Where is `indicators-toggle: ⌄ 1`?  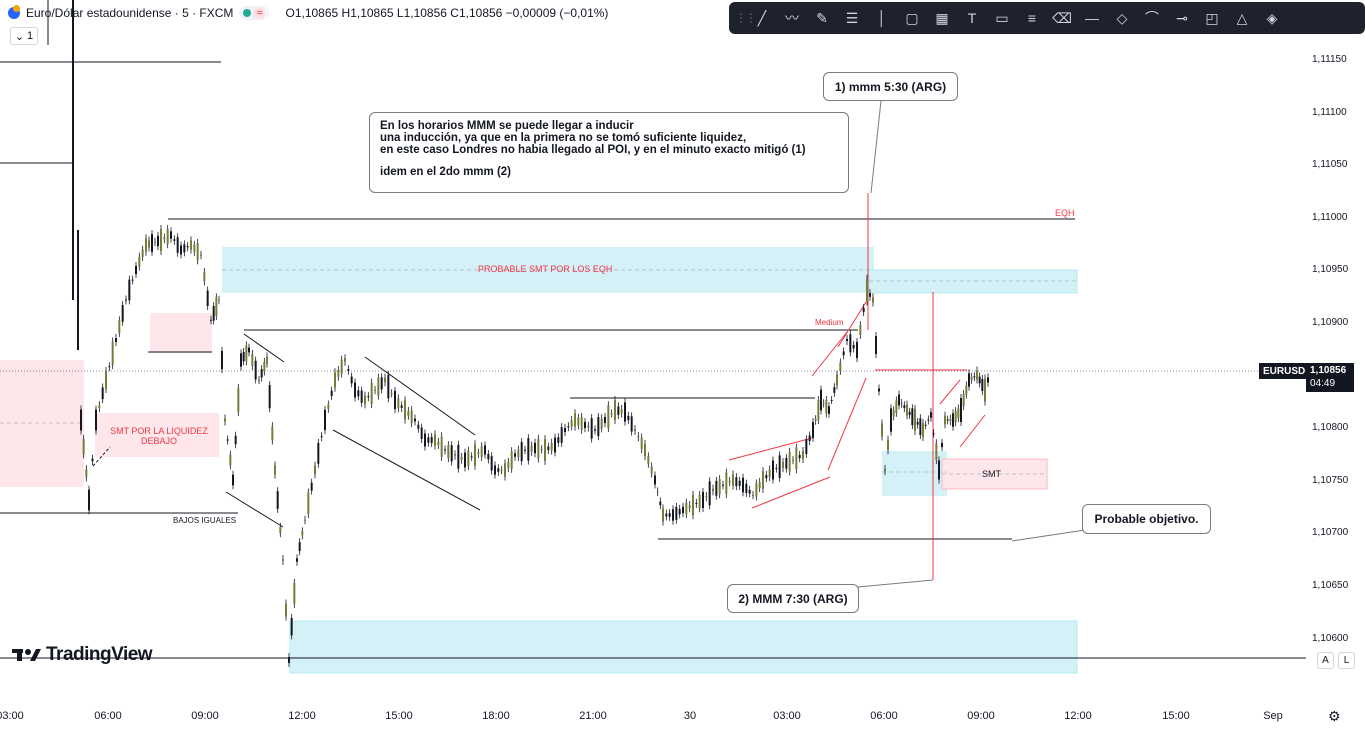 indicators-toggle: ⌄ 1 is located at coordinates (24, 36).